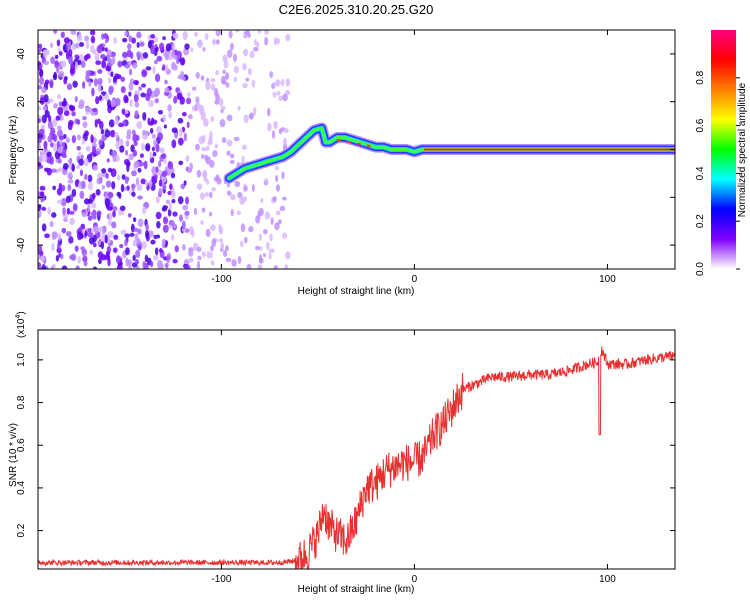 This screenshot has width=750, height=600. What do you see at coordinates (21, 197) in the screenshot?
I see `spectrogram-ytick-label: -20` at bounding box center [21, 197].